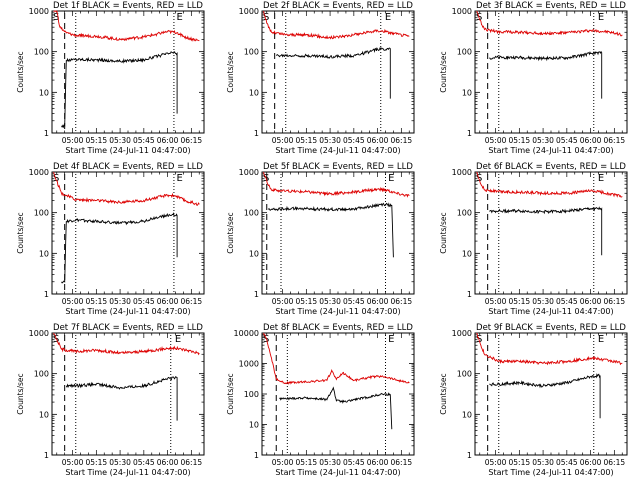 The width and height of the screenshot is (640, 480). What do you see at coordinates (128, 6) in the screenshot?
I see `chart-title: Det 1f BLACK = Events, RED = LLD` at bounding box center [128, 6].